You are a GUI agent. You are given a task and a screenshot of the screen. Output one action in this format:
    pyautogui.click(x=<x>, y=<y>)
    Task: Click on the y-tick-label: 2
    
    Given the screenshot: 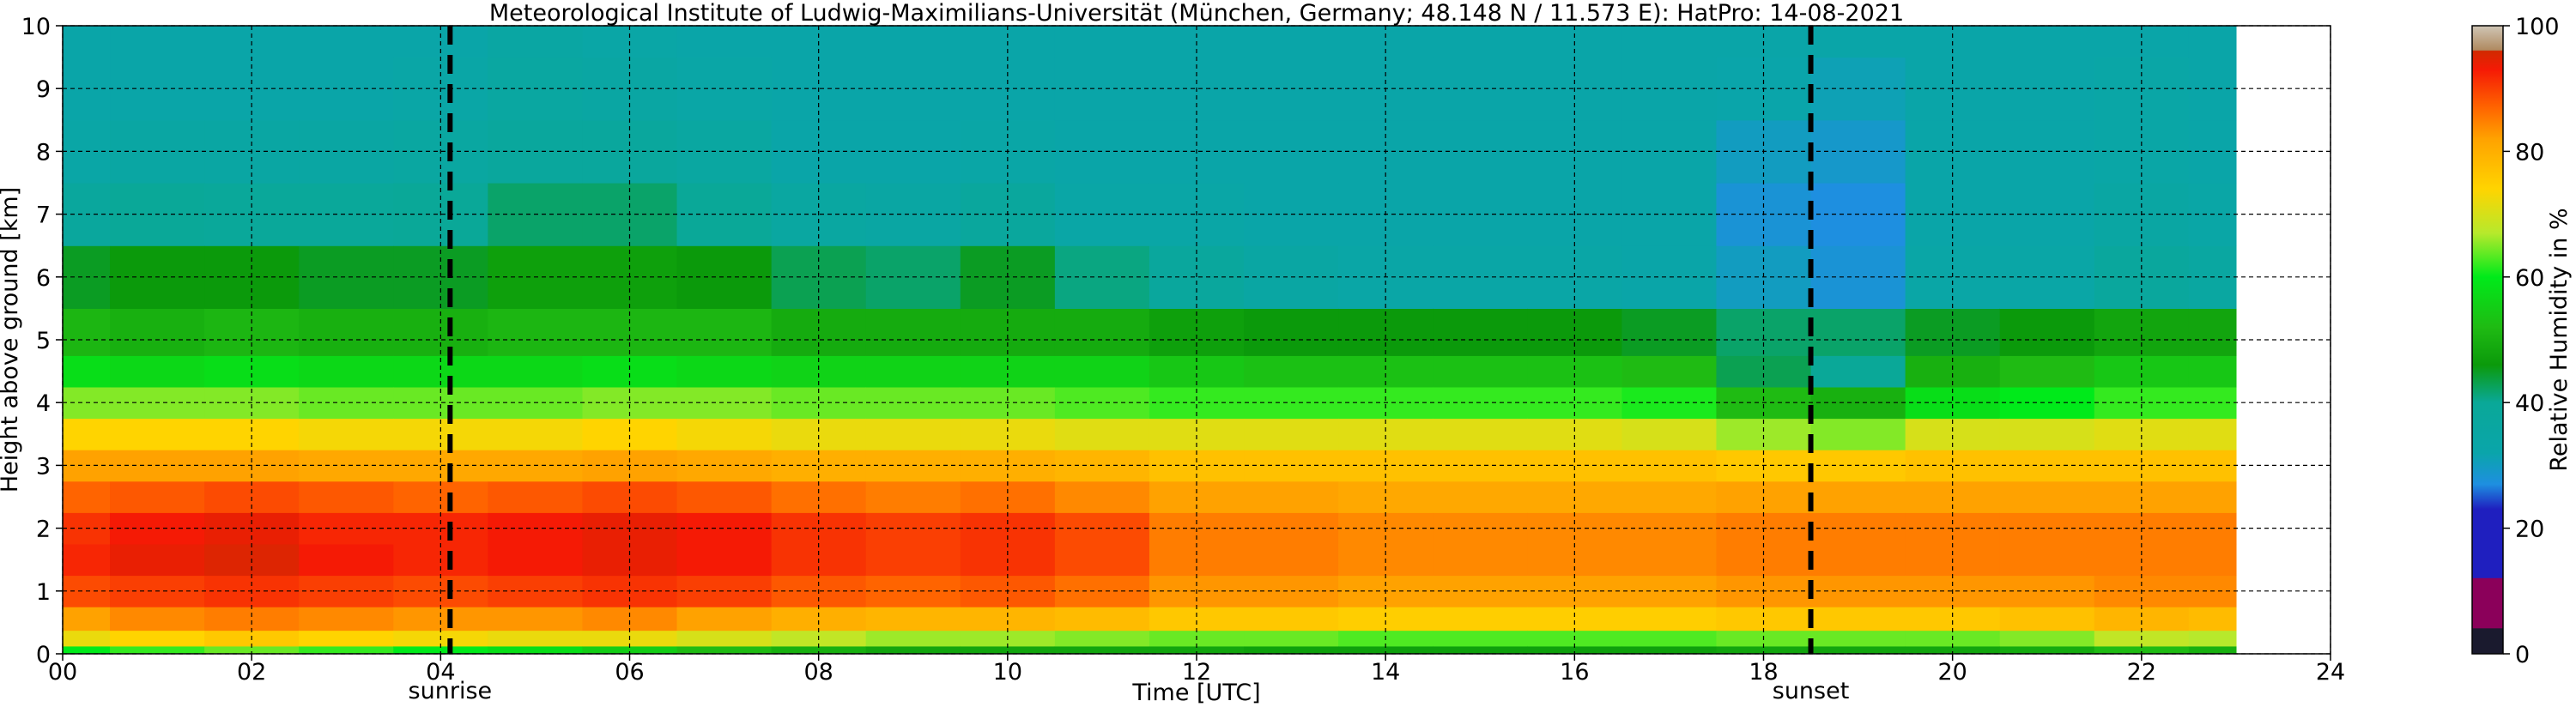 What is the action you would take?
    pyautogui.click(x=43, y=530)
    